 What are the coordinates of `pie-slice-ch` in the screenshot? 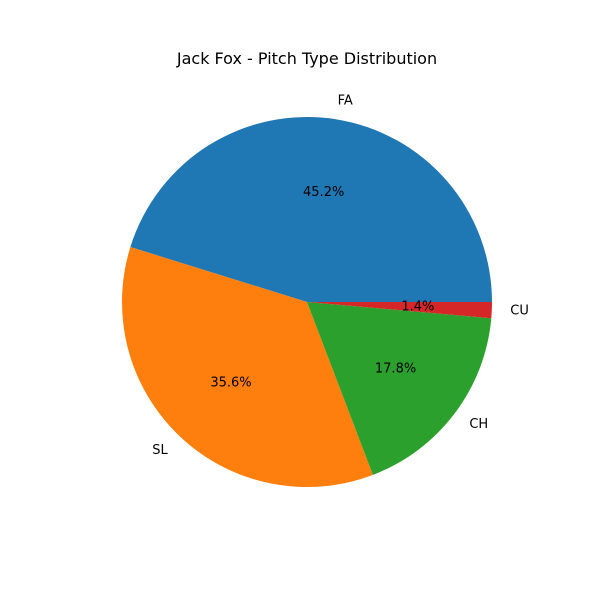 It's located at (399, 388).